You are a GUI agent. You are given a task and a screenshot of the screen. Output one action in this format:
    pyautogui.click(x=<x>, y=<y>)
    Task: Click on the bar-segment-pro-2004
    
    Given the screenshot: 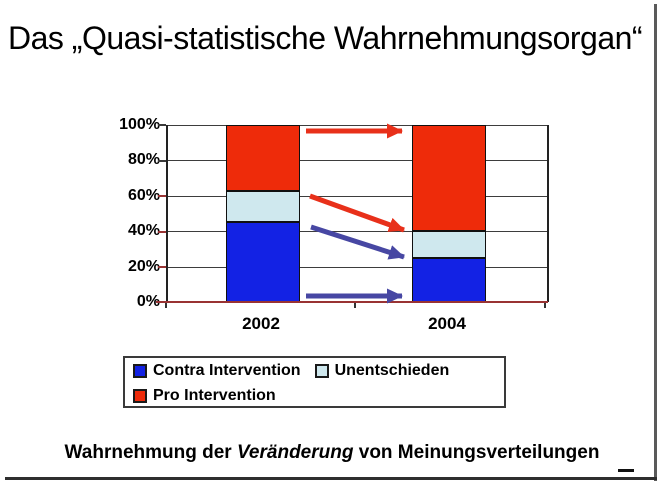 What is the action you would take?
    pyautogui.click(x=449, y=178)
    